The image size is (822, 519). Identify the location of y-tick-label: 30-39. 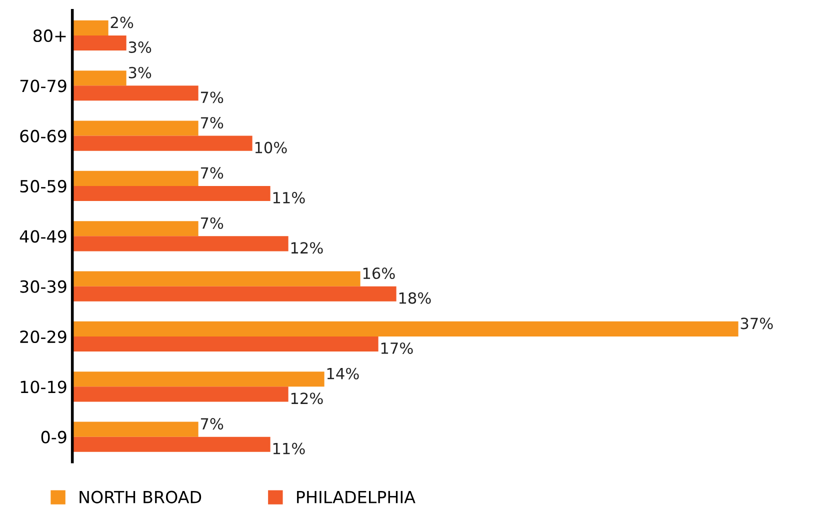
(43, 286).